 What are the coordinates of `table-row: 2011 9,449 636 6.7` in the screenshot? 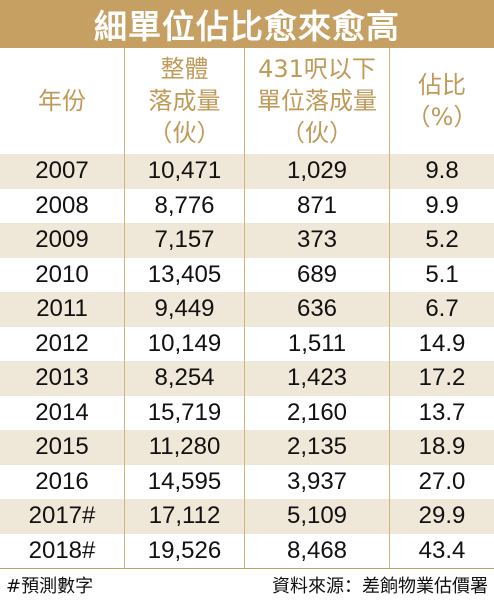 It's located at (247, 309).